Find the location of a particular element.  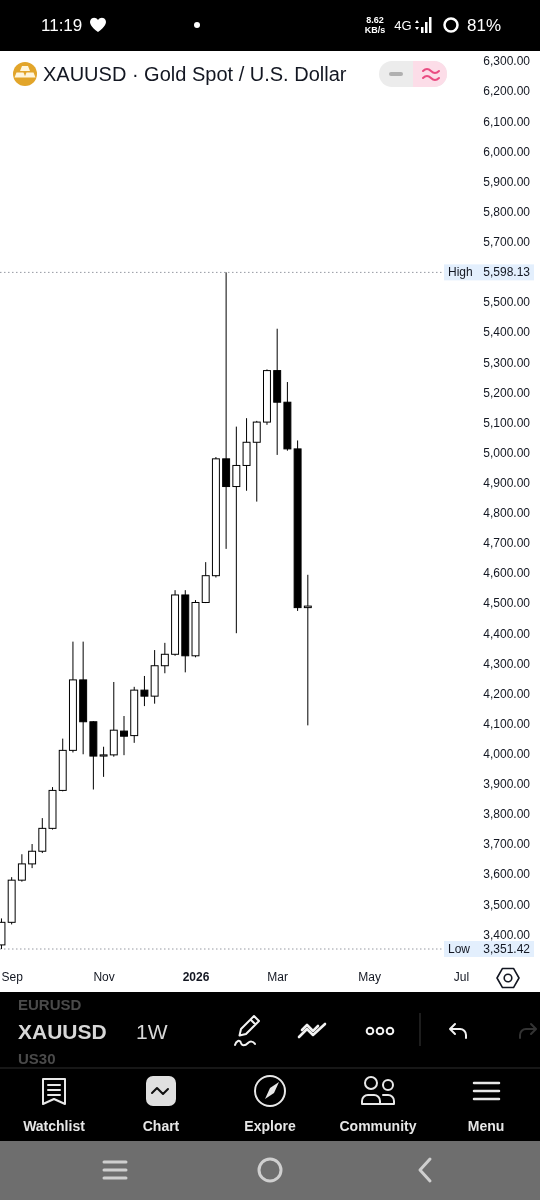

text: 11:19 is located at coordinates (62, 25).